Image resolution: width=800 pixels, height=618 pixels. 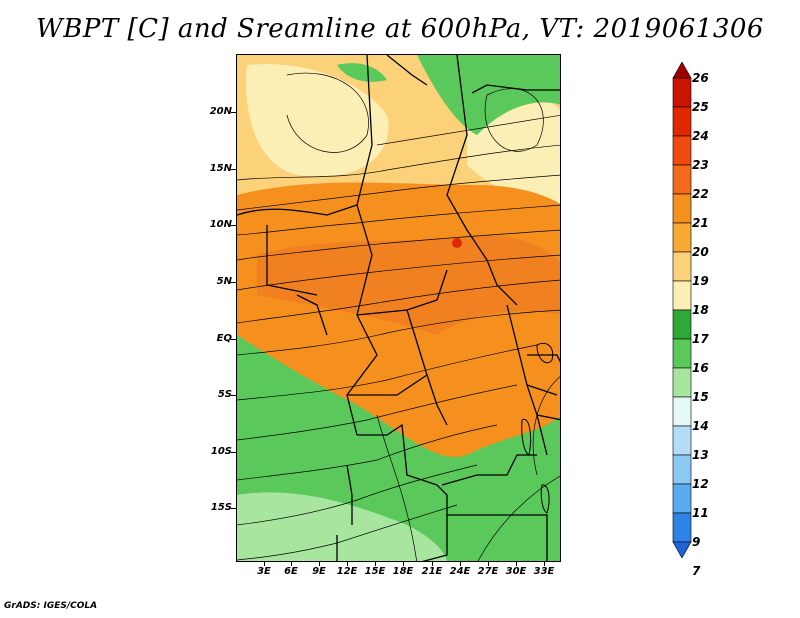 I want to click on lat-label-5n: 5N, so click(x=224, y=281).